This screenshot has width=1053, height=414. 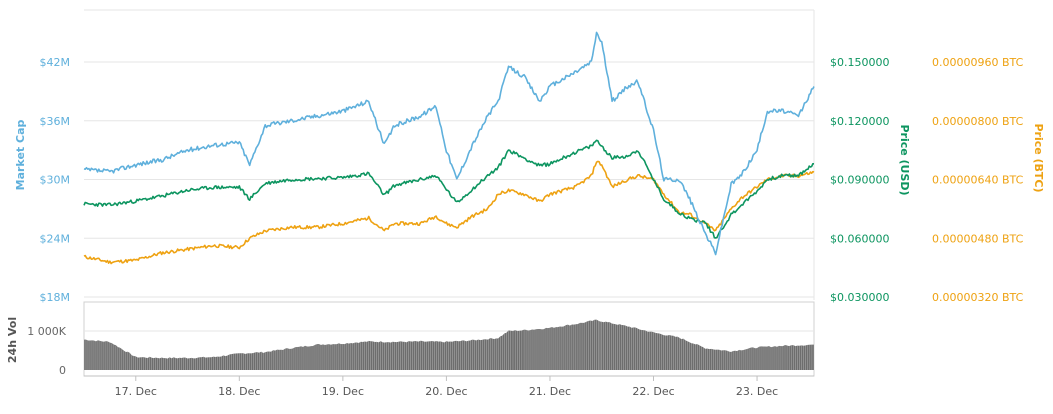 What do you see at coordinates (55, 297) in the screenshot?
I see `market-cap-tick: $18M` at bounding box center [55, 297].